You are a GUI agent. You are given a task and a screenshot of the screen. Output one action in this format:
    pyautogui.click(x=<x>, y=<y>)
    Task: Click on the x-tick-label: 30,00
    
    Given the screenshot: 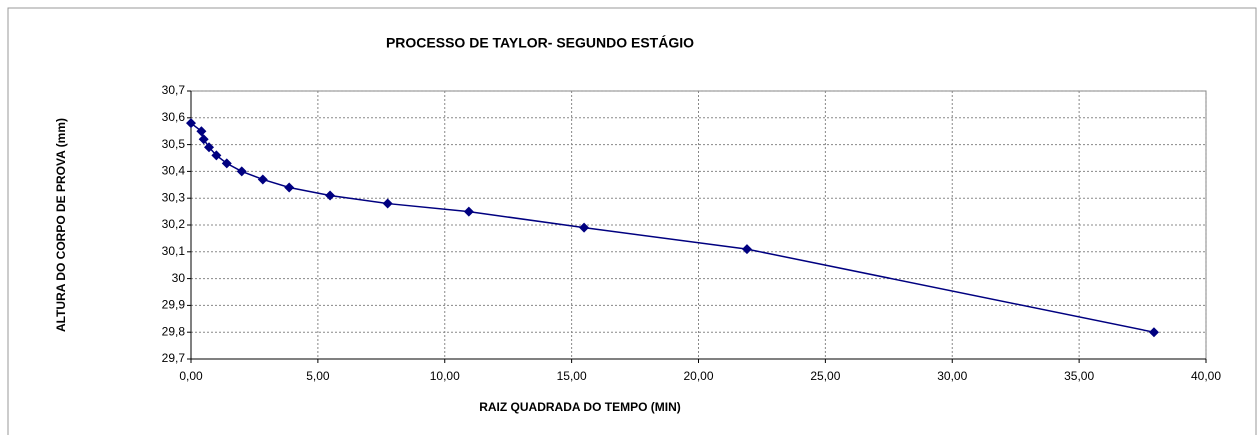 What is the action you would take?
    pyautogui.click(x=952, y=376)
    